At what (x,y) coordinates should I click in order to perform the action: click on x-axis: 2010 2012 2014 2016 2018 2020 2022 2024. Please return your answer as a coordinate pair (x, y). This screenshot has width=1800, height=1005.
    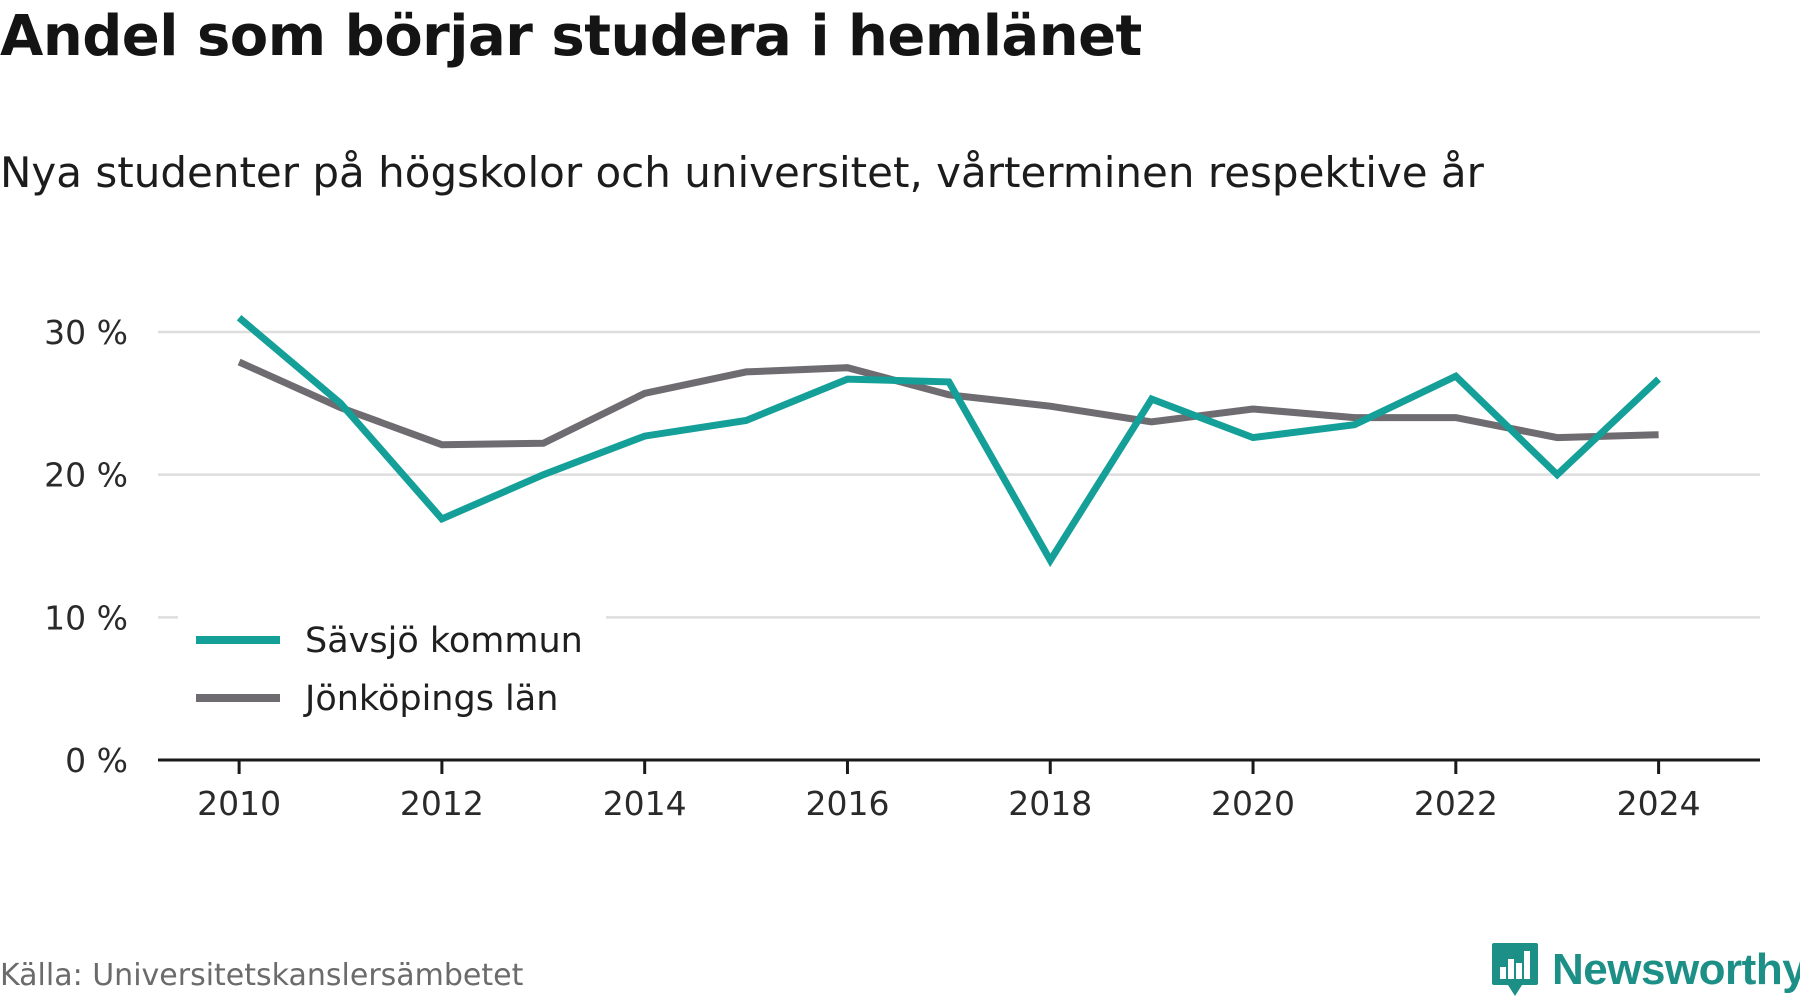
    Looking at the image, I should click on (959, 790).